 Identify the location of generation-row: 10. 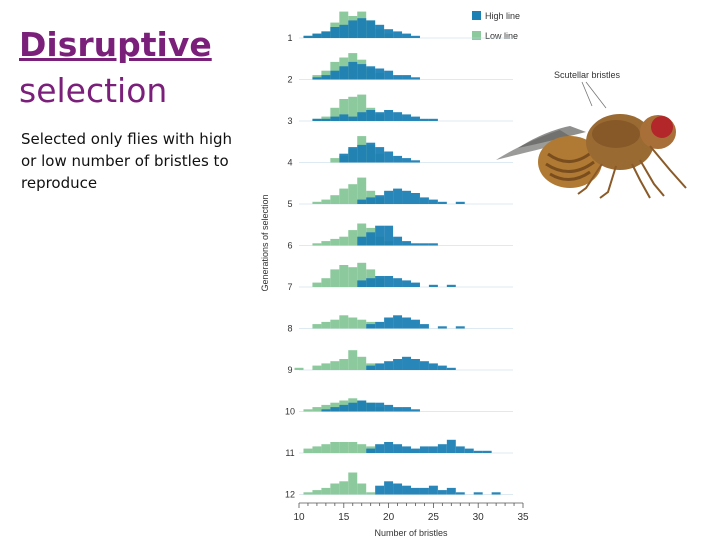
(399, 407).